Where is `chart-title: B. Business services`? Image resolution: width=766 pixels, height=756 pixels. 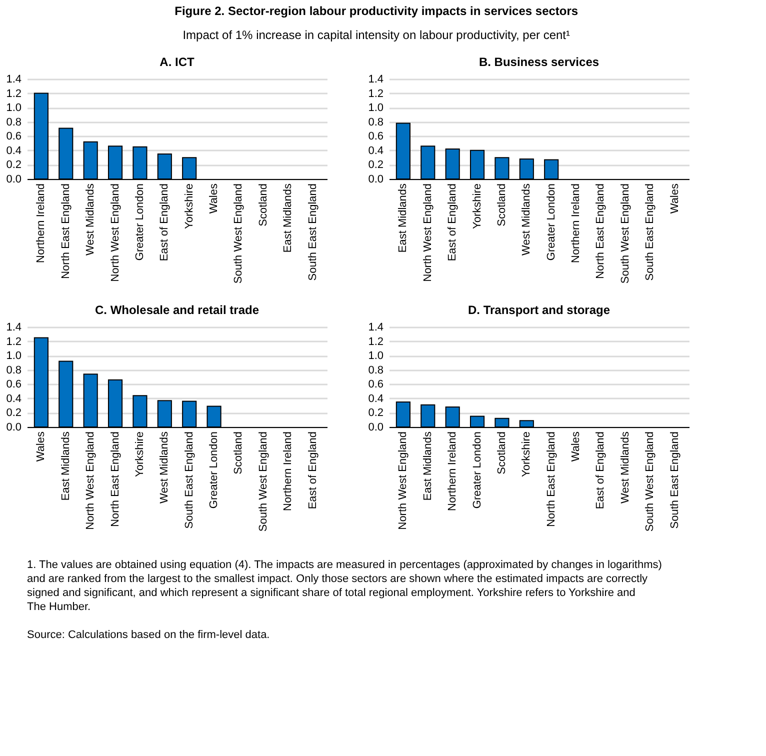
chart-title: B. Business services is located at coordinates (539, 62).